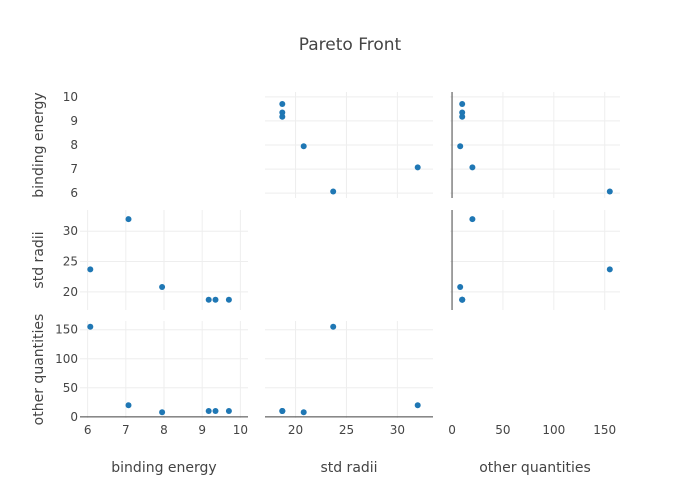  What do you see at coordinates (553, 430) in the screenshot?
I see `x-tick-label: 100` at bounding box center [553, 430].